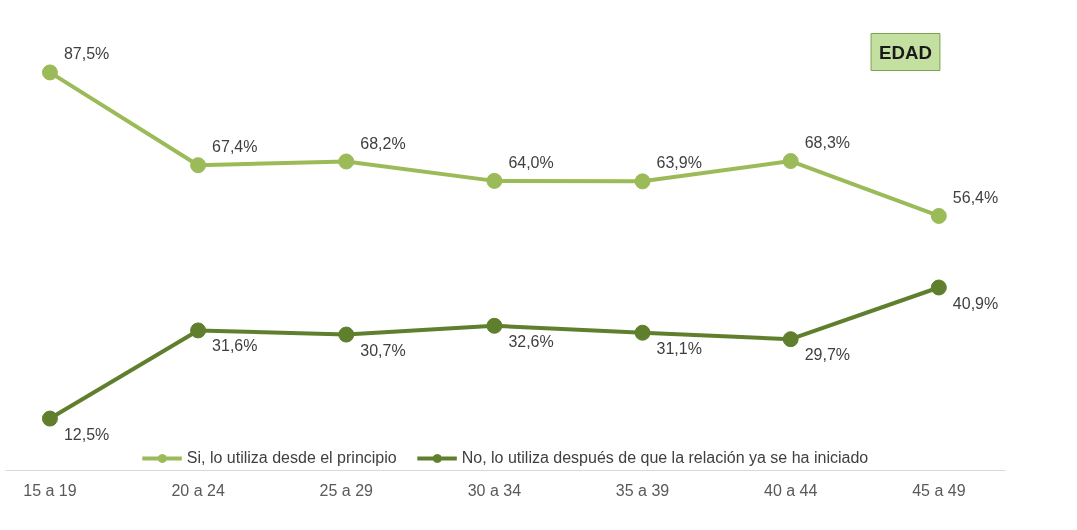 The image size is (1077, 530). Describe the element at coordinates (905, 52) in the screenshot. I see `text: EDAD` at that location.